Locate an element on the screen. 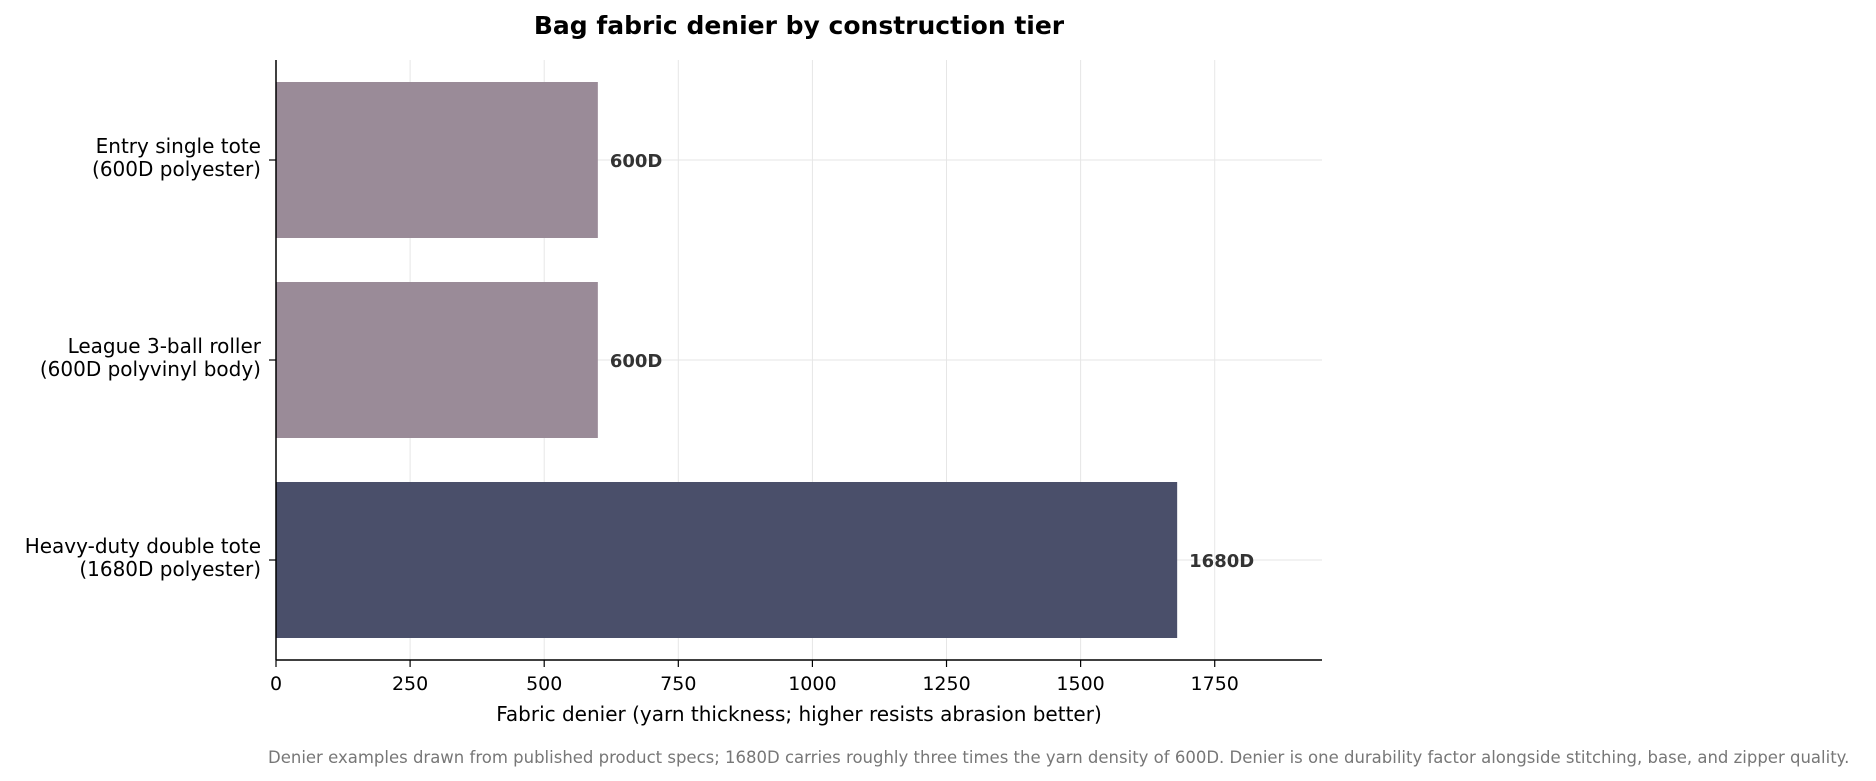 The width and height of the screenshot is (1876, 781). x-tick-label: 1000 is located at coordinates (812, 684).